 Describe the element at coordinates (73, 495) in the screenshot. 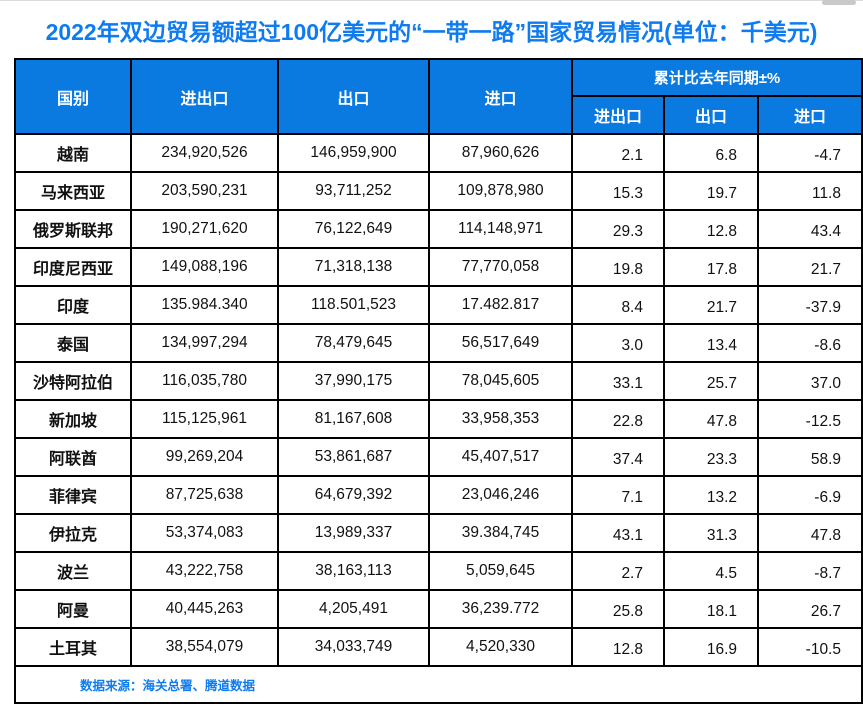

I see `country-cell: 菲律宾` at that location.